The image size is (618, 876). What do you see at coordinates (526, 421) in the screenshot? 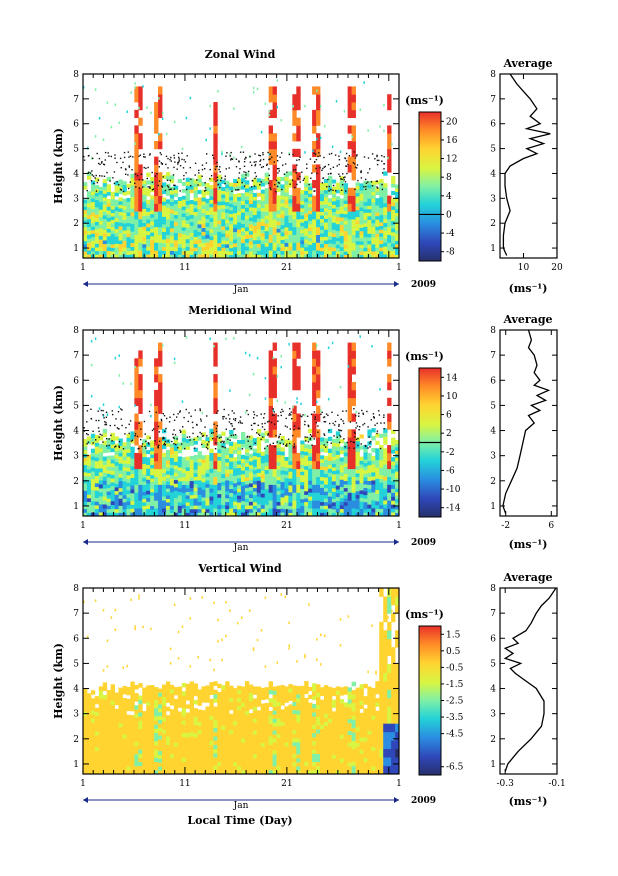
I see `profile-line` at bounding box center [526, 421].